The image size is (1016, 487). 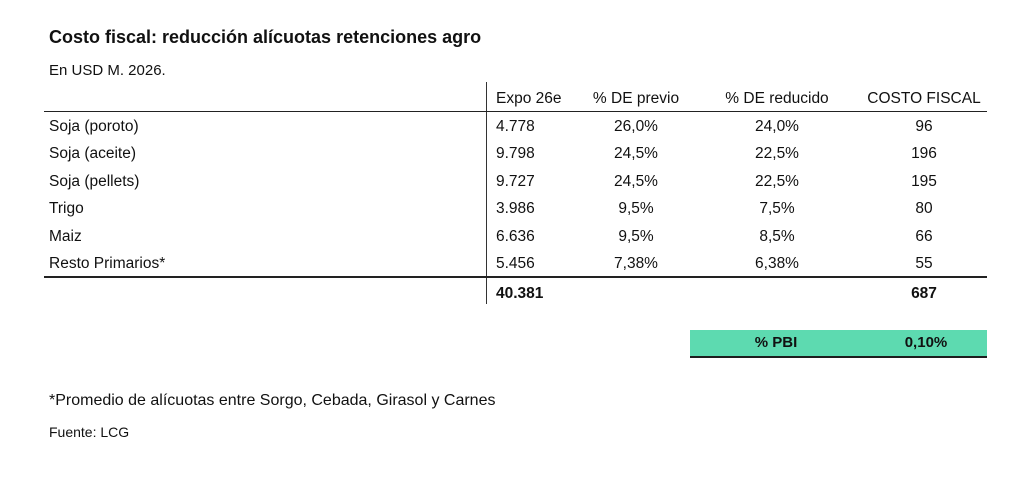 What do you see at coordinates (777, 263) in the screenshot?
I see `row-reducido: 6,38%` at bounding box center [777, 263].